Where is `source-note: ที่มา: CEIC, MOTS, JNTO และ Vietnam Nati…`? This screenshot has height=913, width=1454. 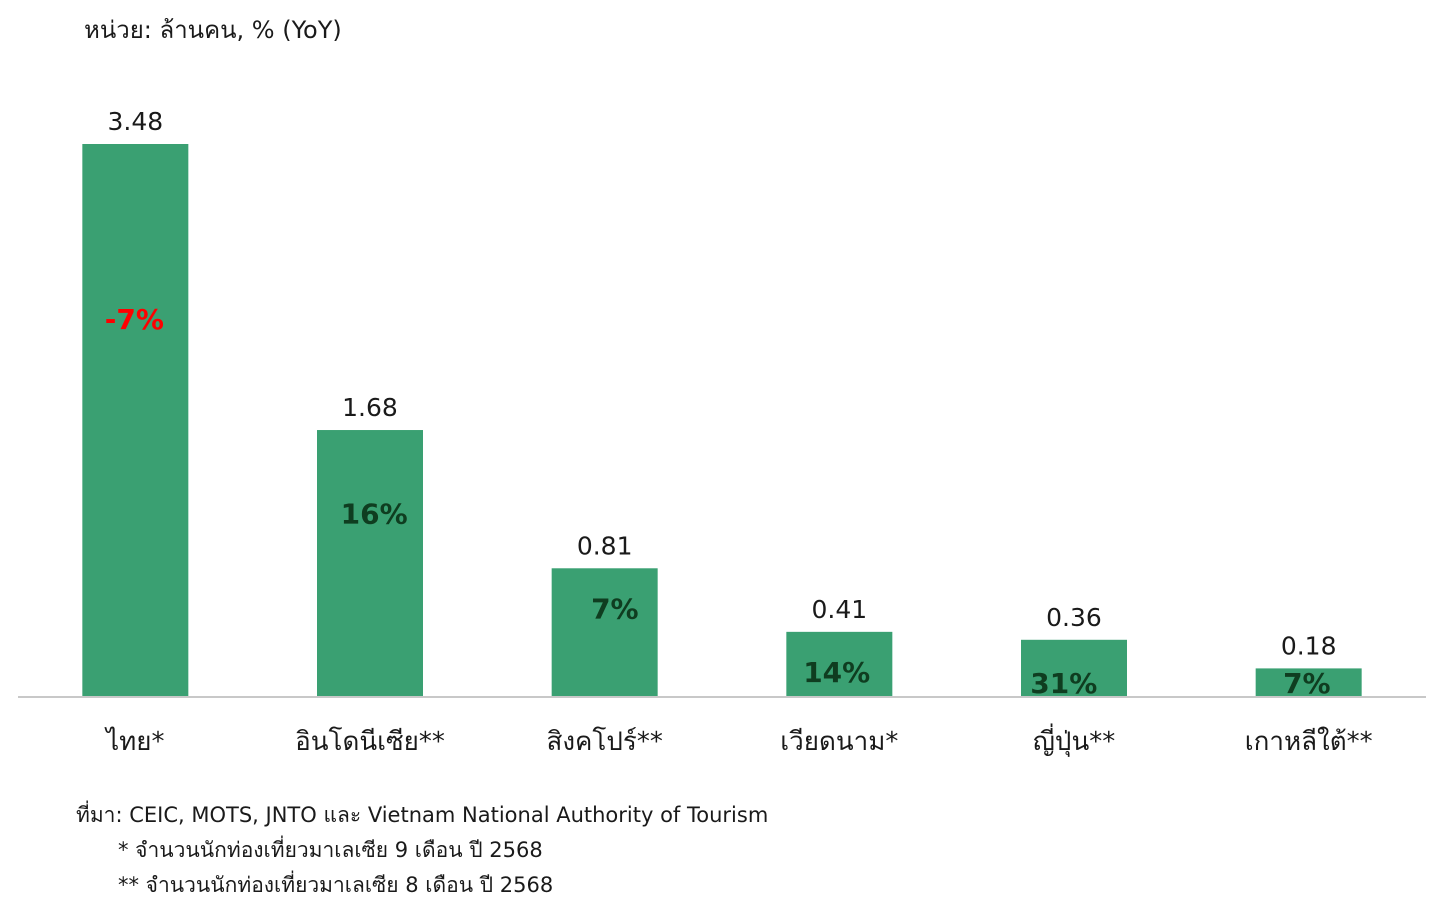 source-note: ที่มา: CEIC, MOTS, JNTO และ Vietnam Nati… is located at coordinates (422, 815).